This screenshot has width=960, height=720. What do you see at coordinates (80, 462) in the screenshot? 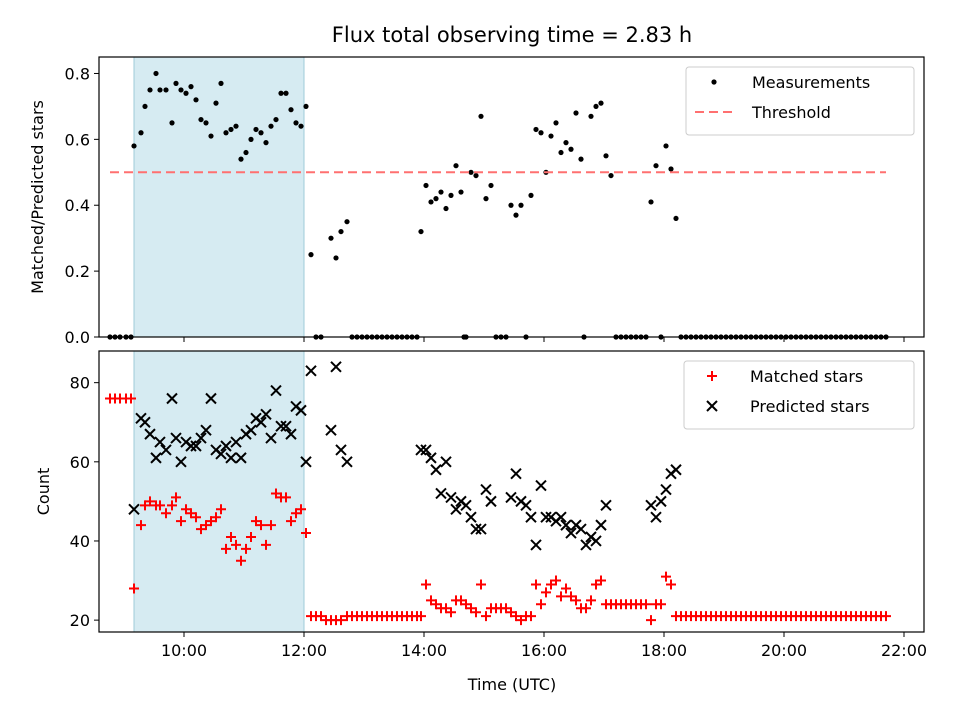
I see `y-tick-label: 60` at bounding box center [80, 462].